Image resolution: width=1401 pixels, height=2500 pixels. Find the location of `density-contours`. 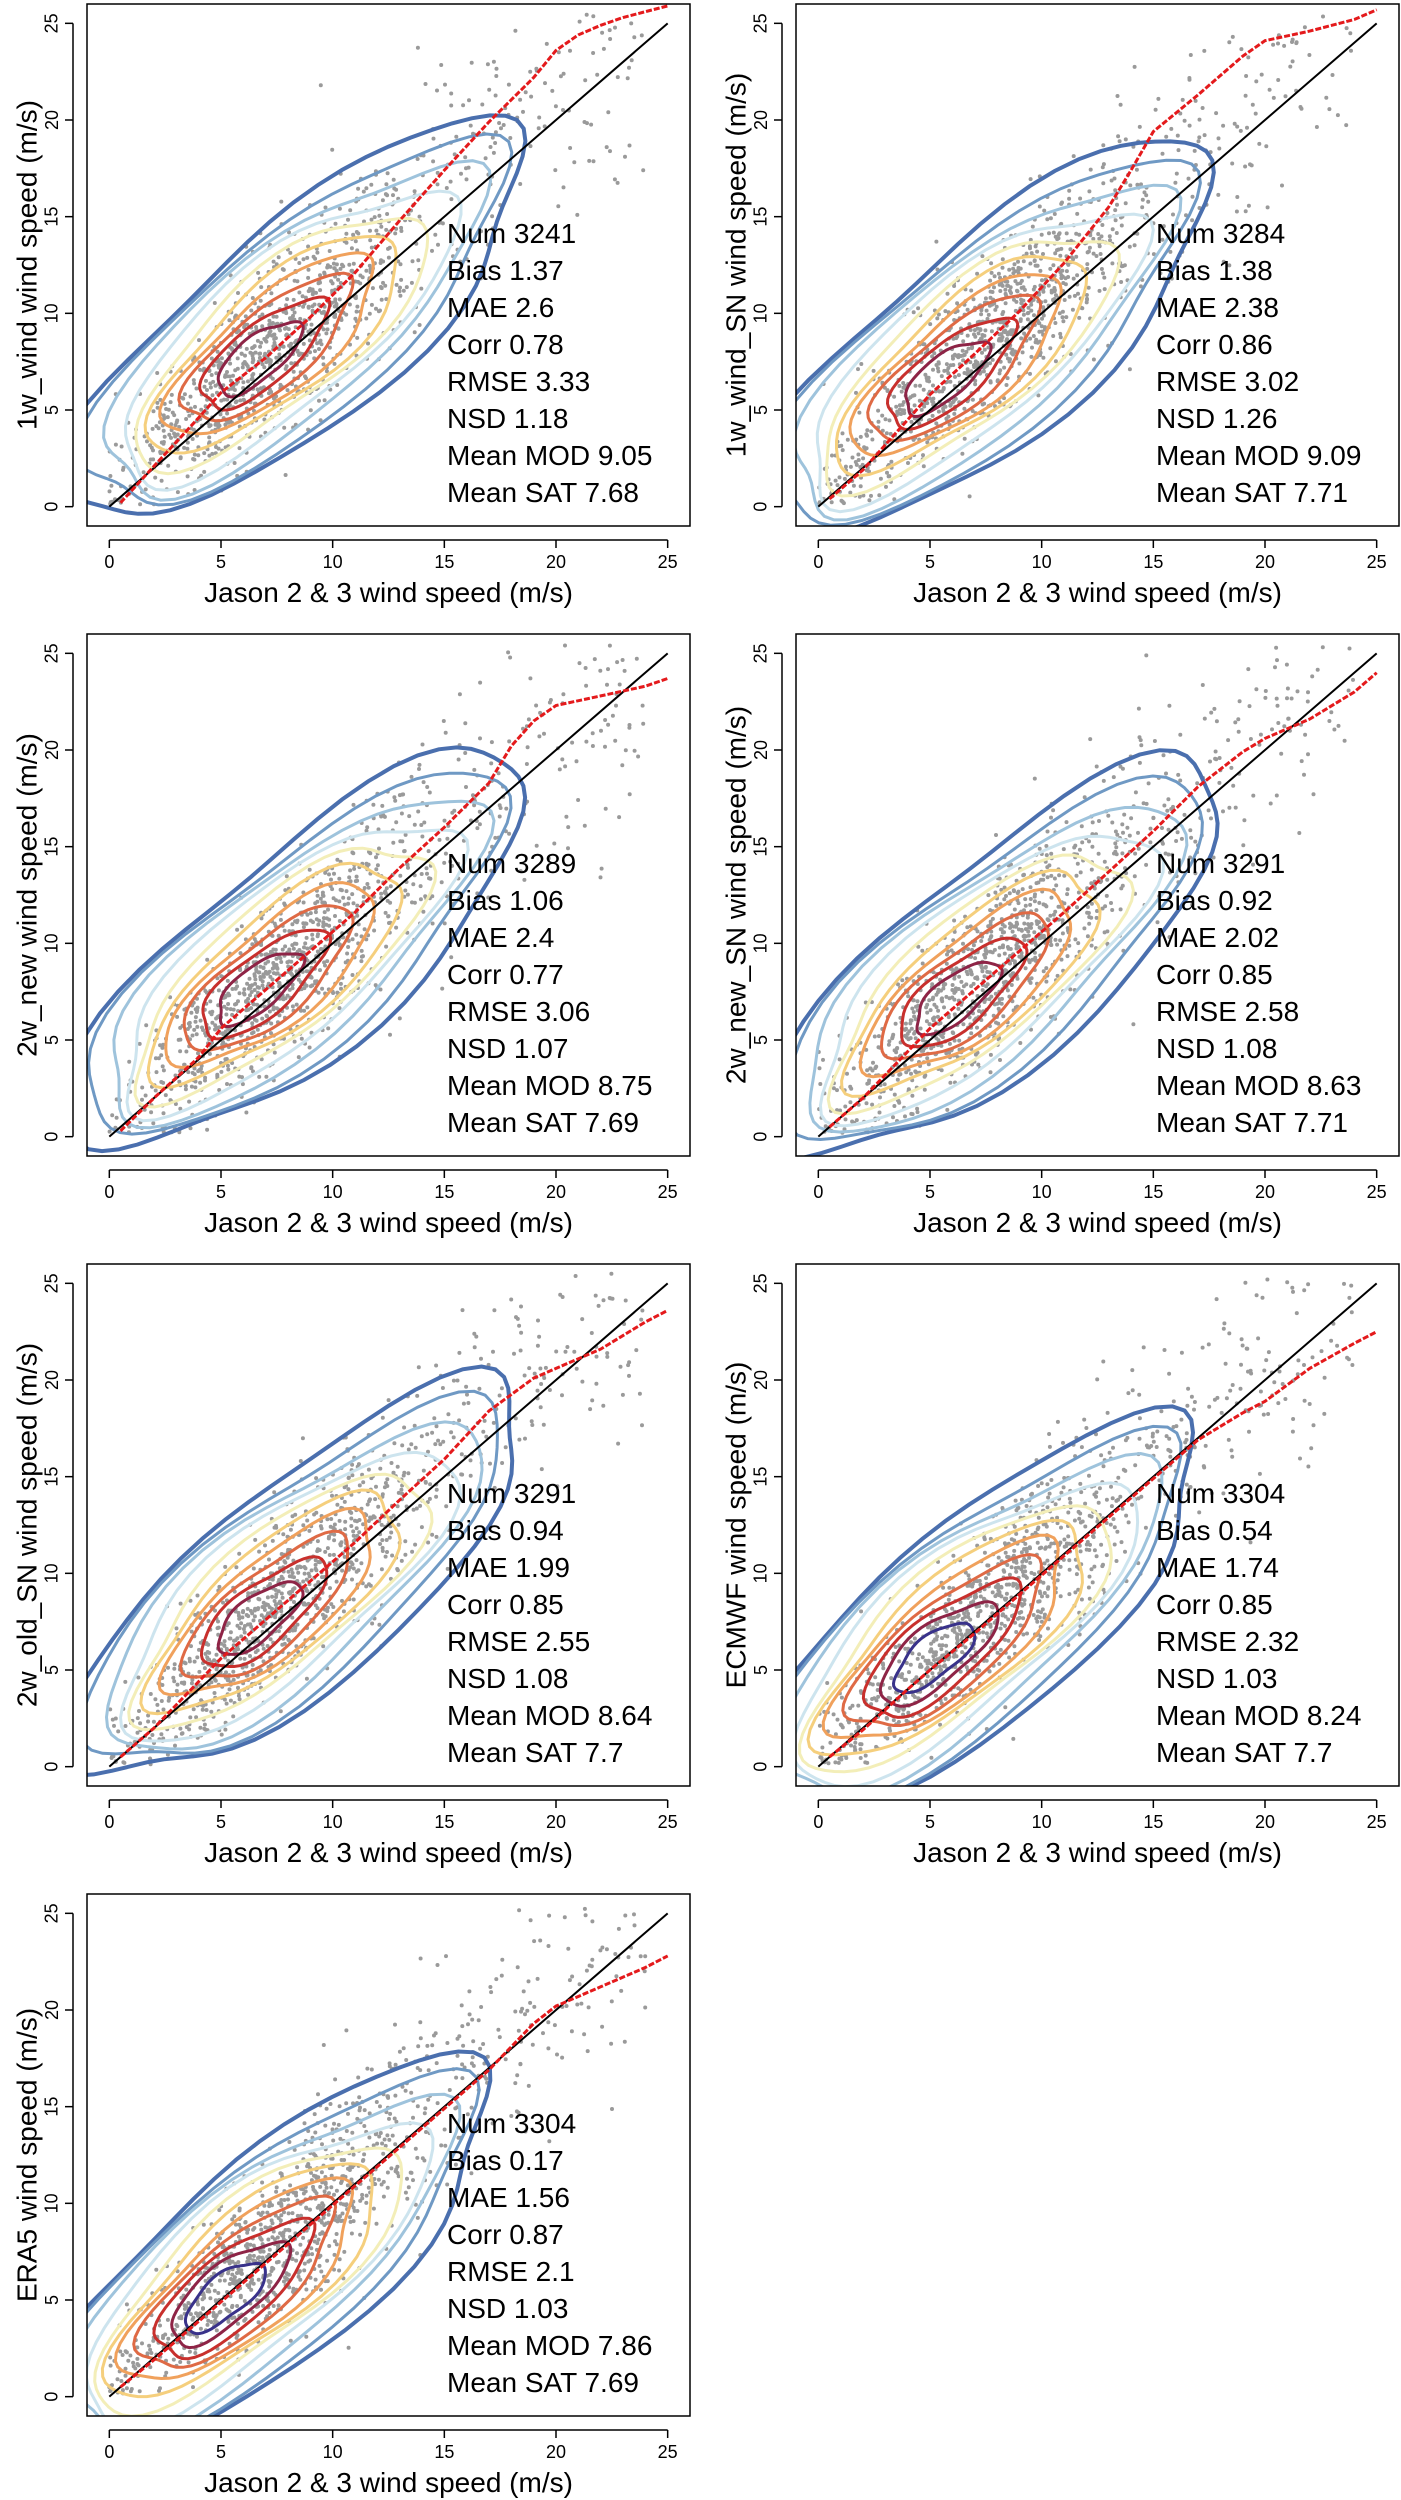

density-contours is located at coordinates (1008, 952).